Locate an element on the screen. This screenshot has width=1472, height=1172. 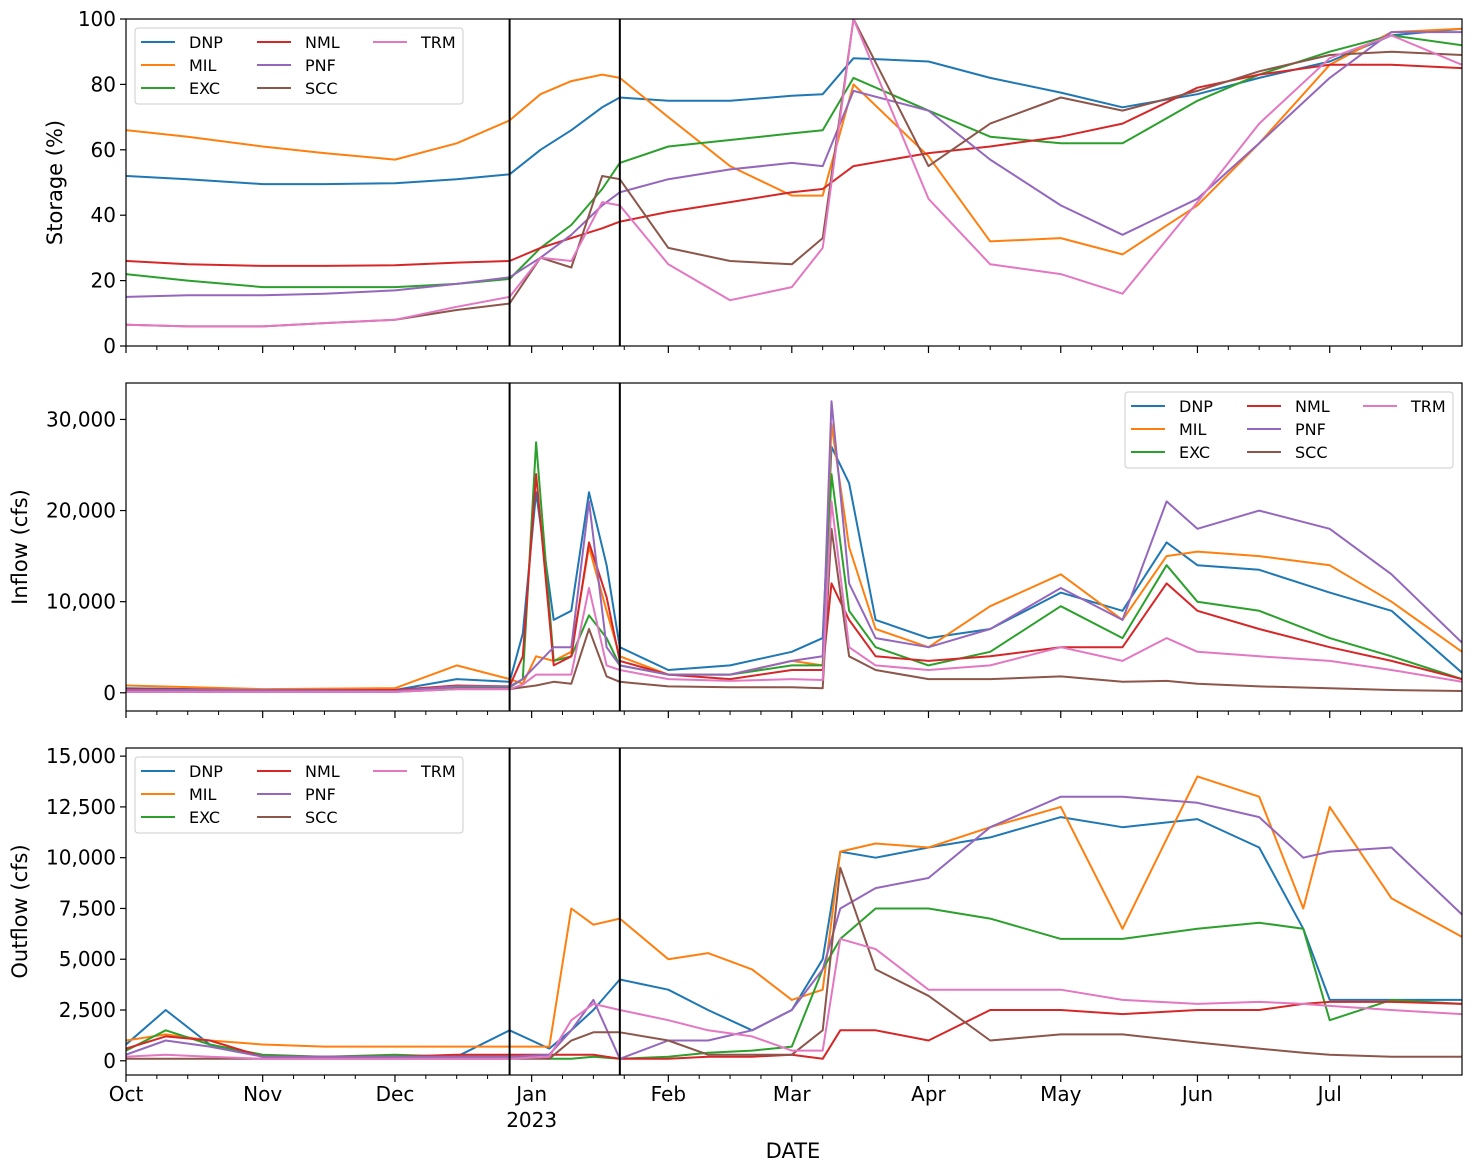
x-tick-label: May is located at coordinates (1061, 1094).